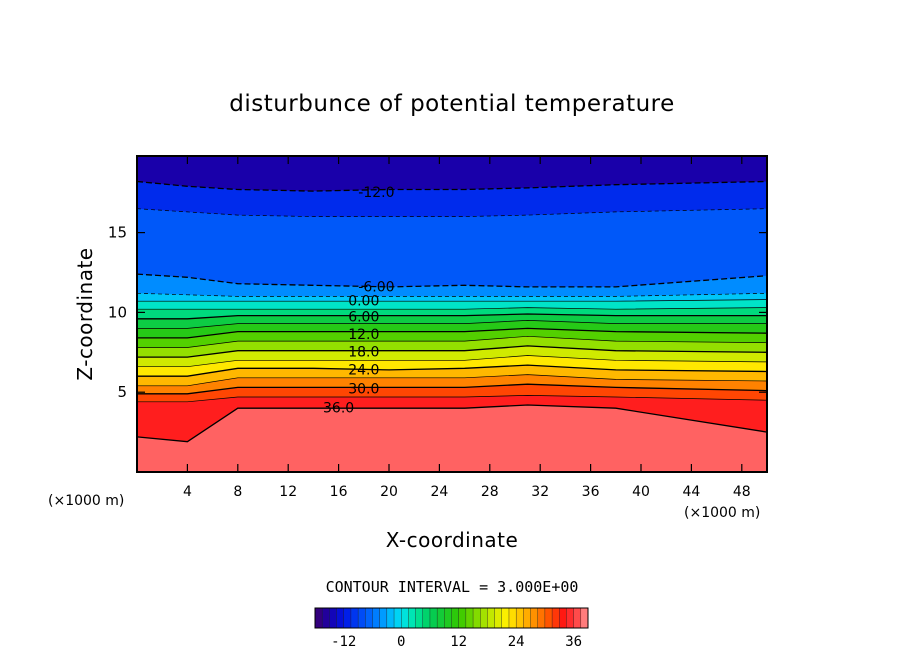 The image size is (904, 654). Describe the element at coordinates (376, 287) in the screenshot. I see `contour-label: -6.00` at that location.